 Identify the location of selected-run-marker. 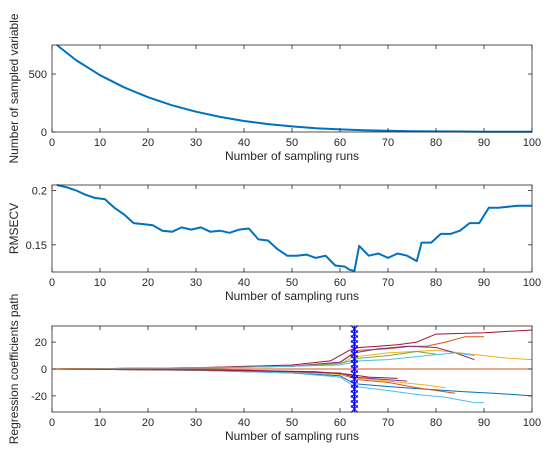
(354, 409).